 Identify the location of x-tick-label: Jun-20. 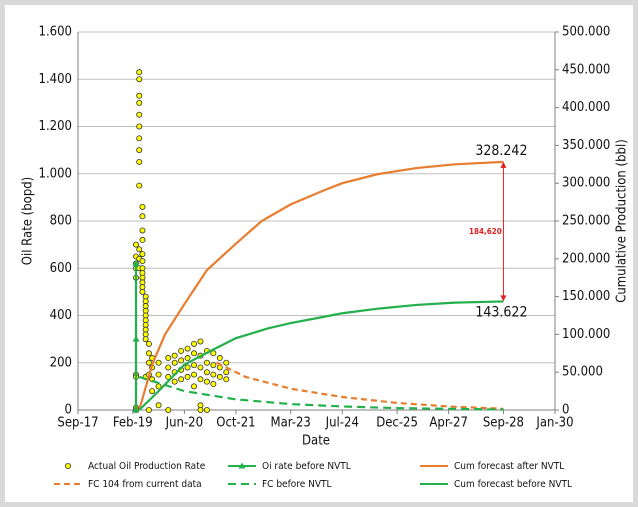
(184, 423).